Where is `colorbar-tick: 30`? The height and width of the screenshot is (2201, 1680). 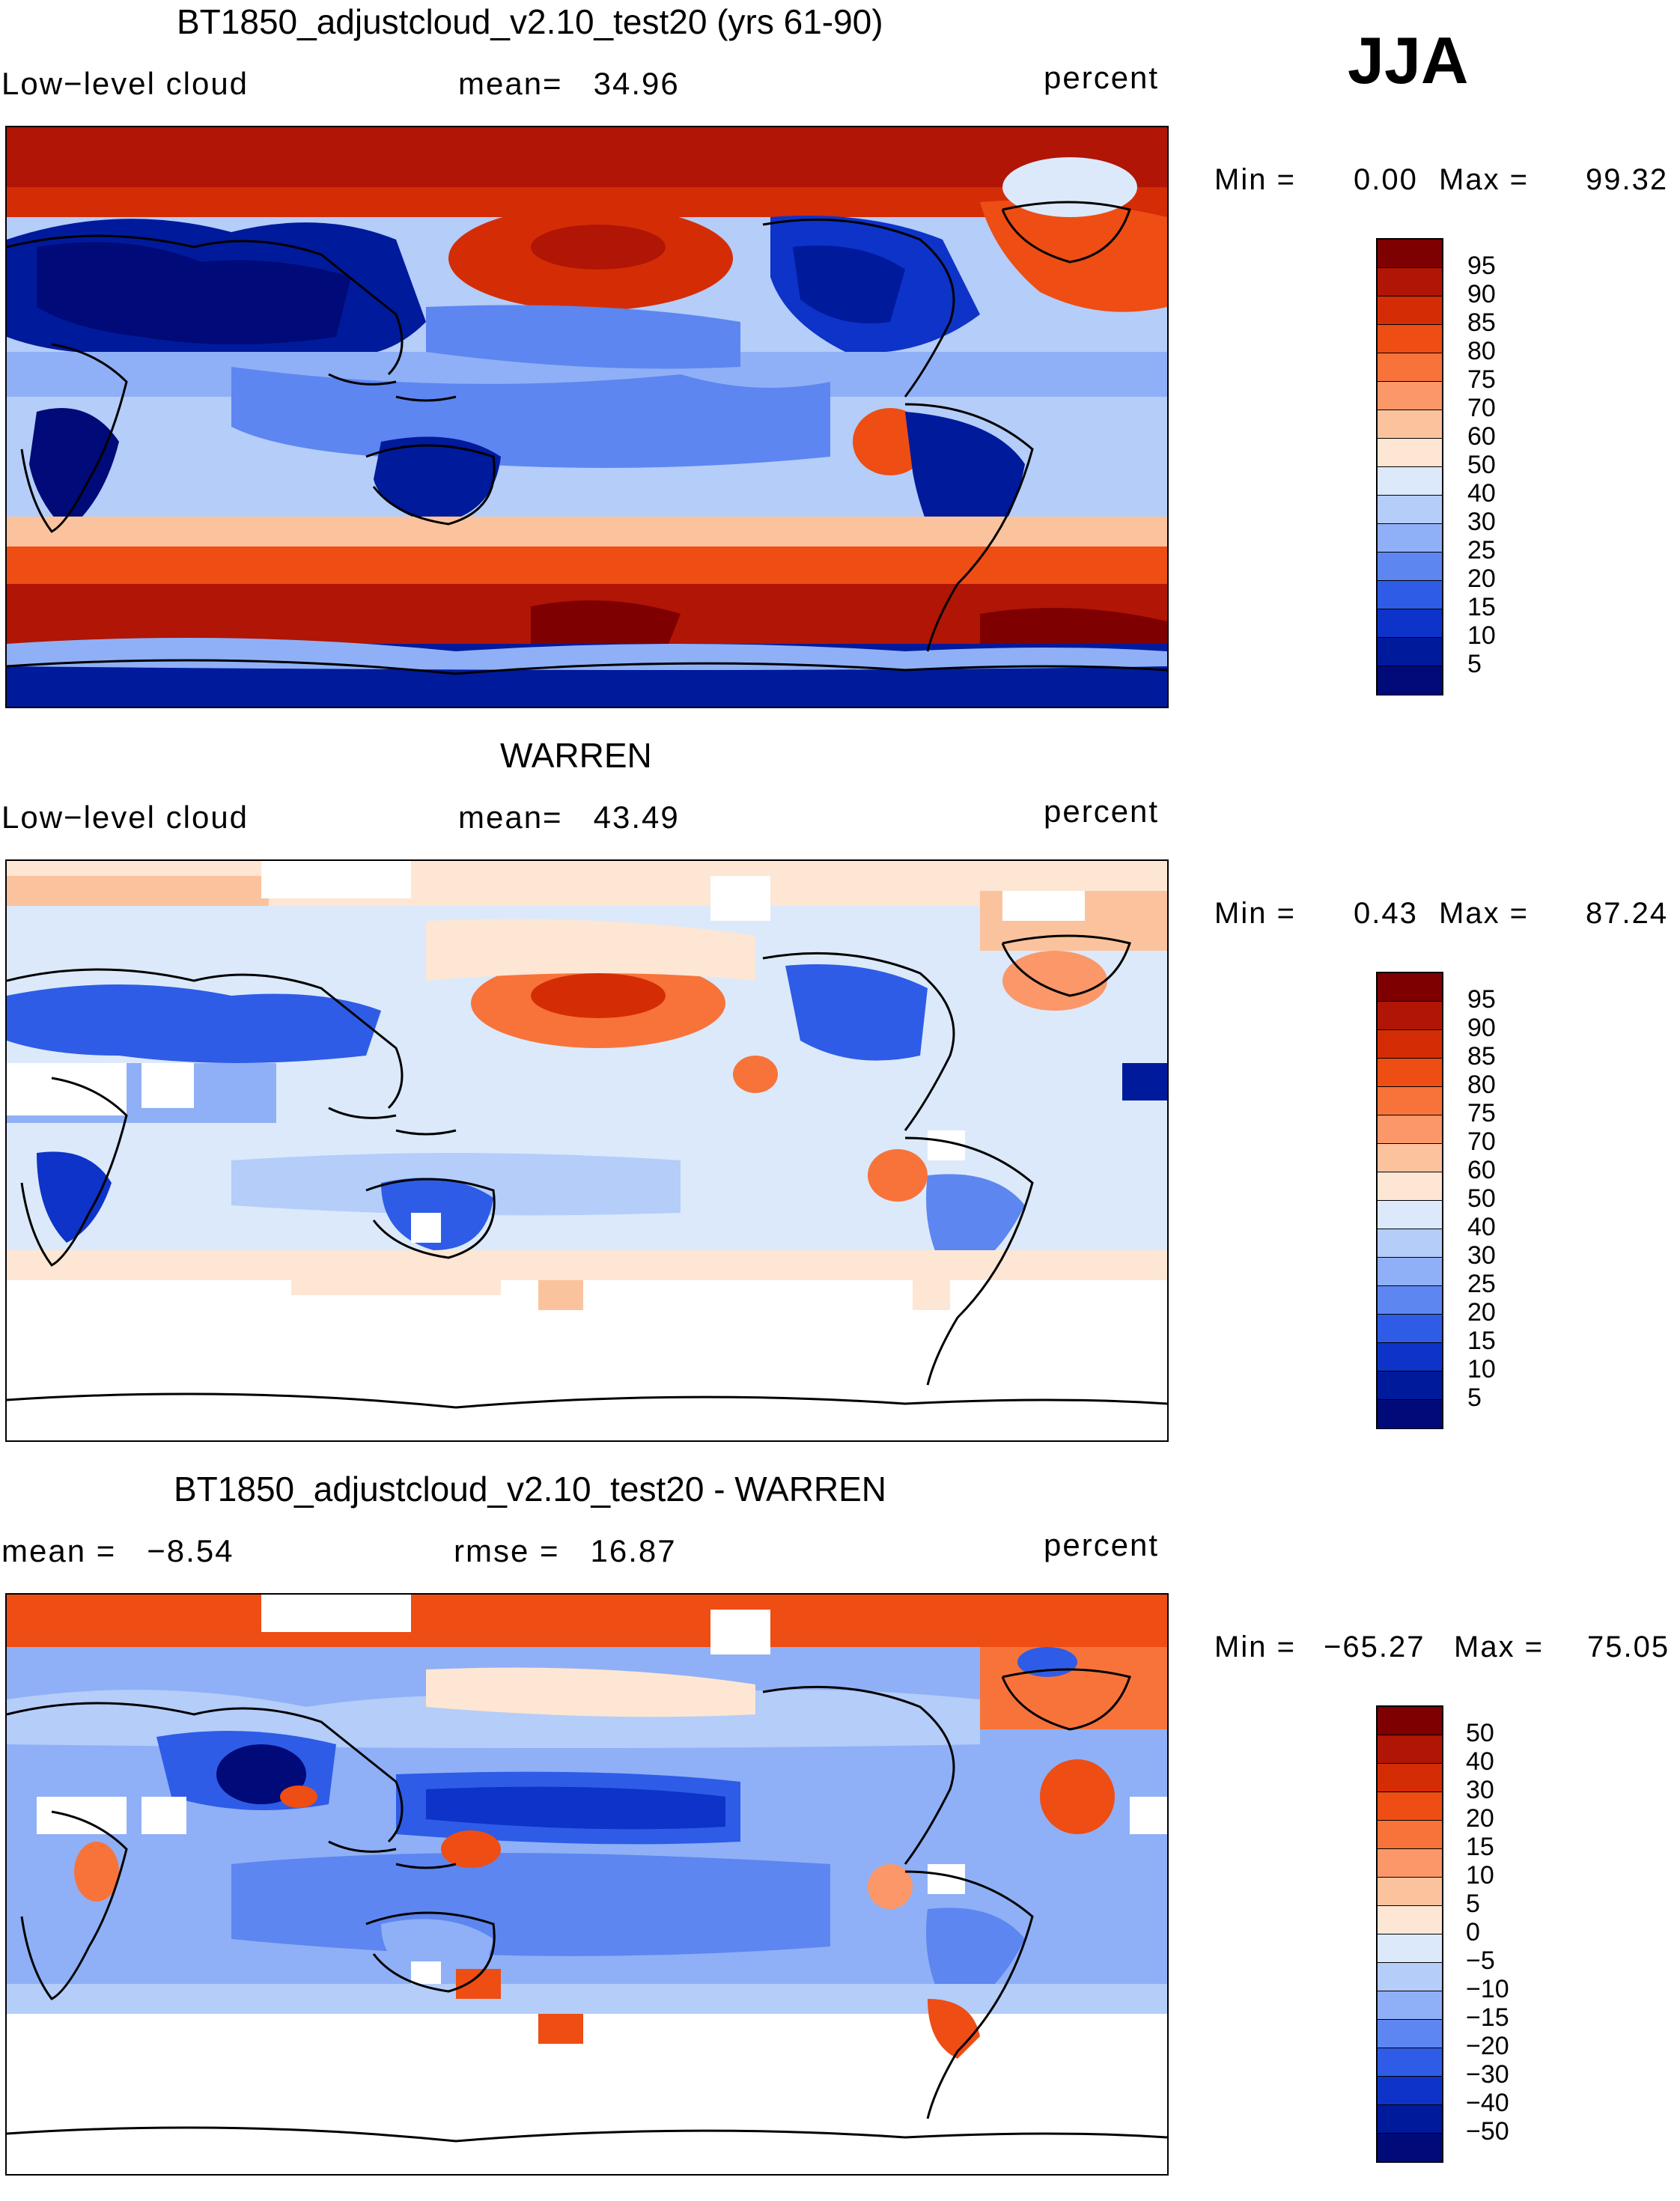
colorbar-tick: 30 is located at coordinates (1481, 1255).